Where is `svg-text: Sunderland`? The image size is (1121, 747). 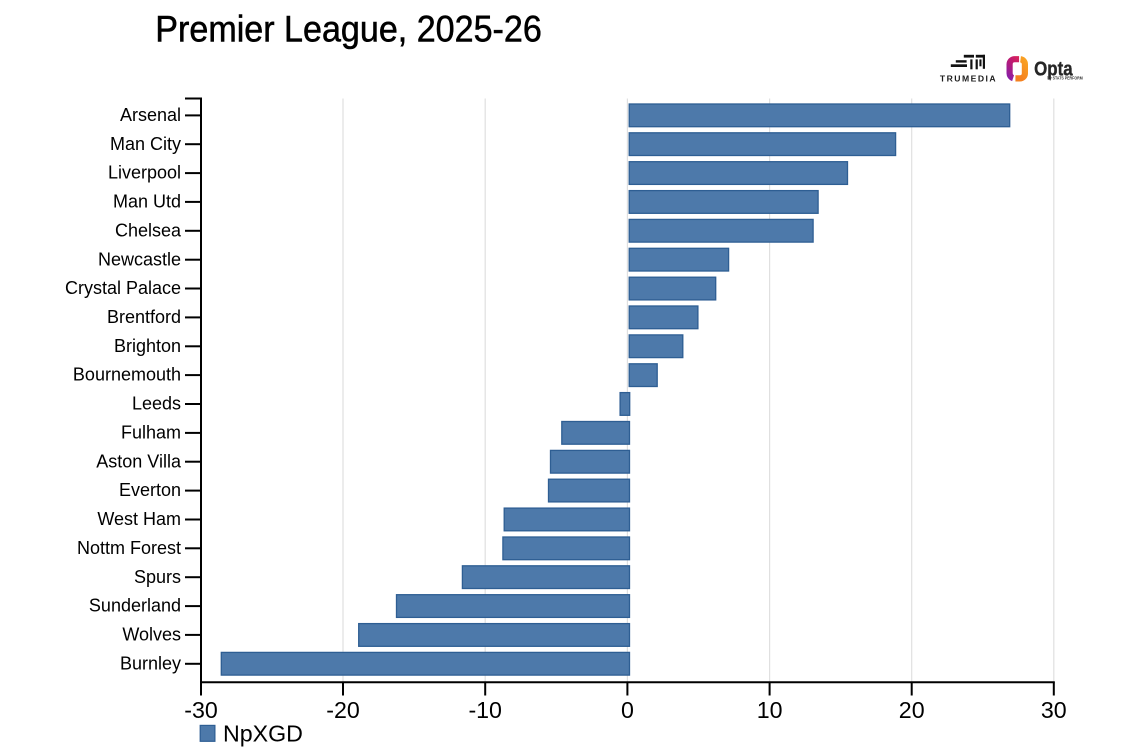 svg-text: Sunderland is located at coordinates (135, 606).